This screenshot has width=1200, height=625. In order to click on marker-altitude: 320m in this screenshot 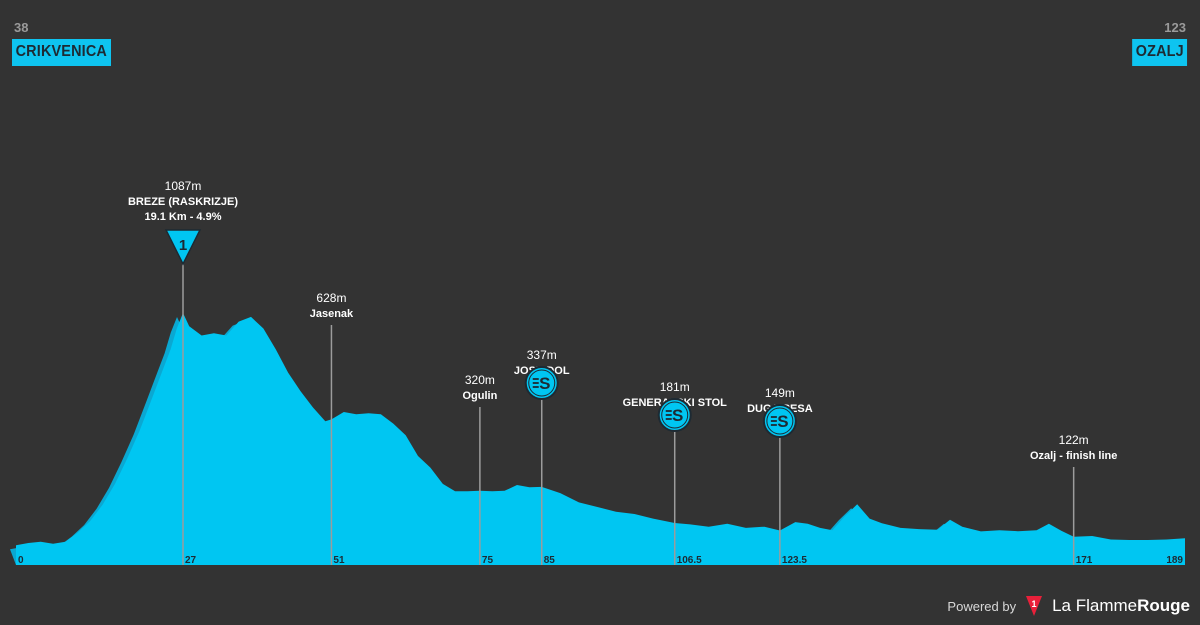, I will do `click(480, 380)`.